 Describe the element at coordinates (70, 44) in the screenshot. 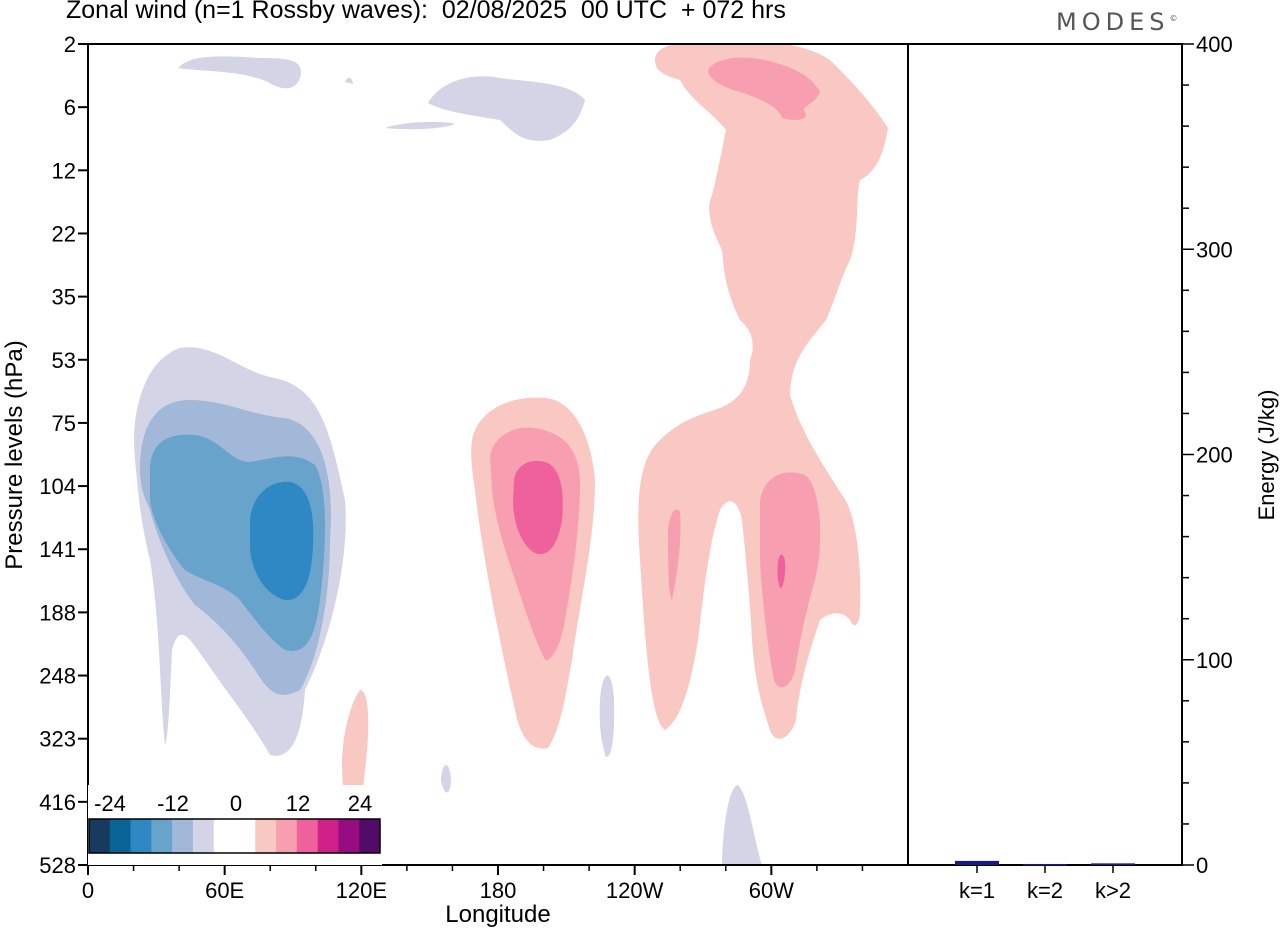

I see `y-tick-label: 2` at that location.